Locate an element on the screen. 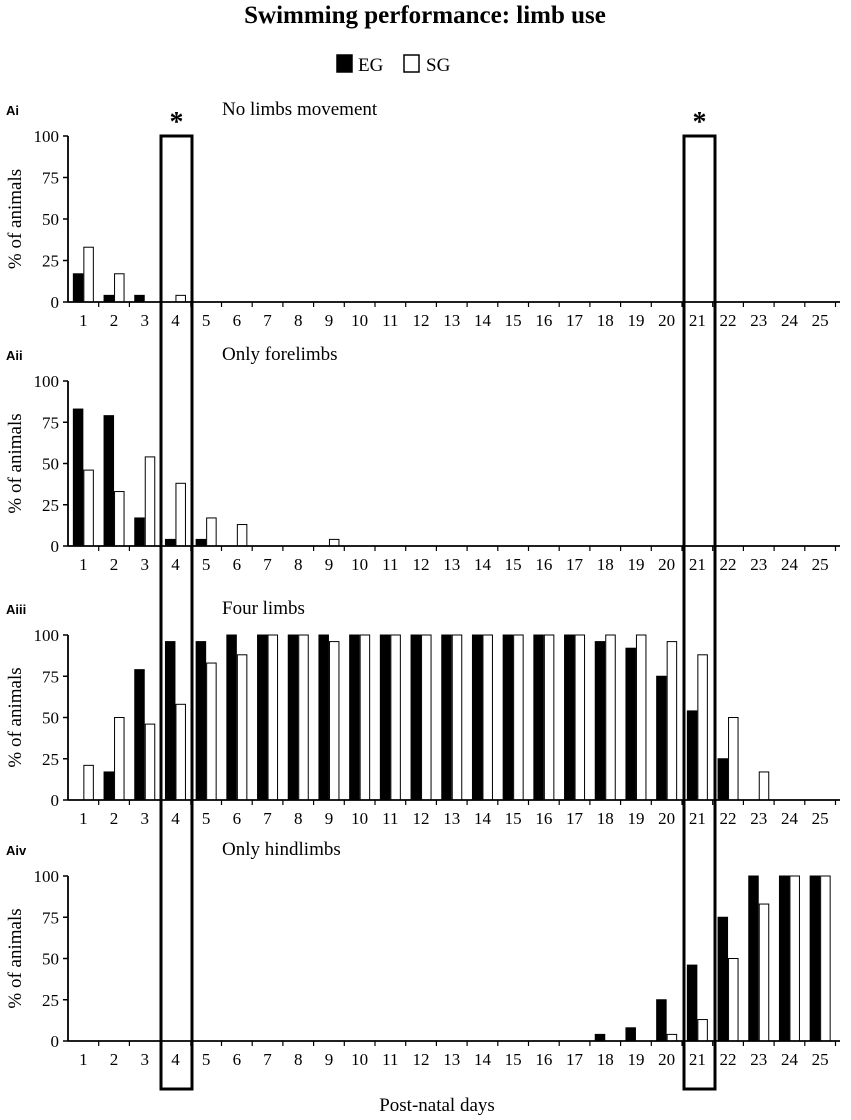  panel-label: Aiii is located at coordinates (16, 609).